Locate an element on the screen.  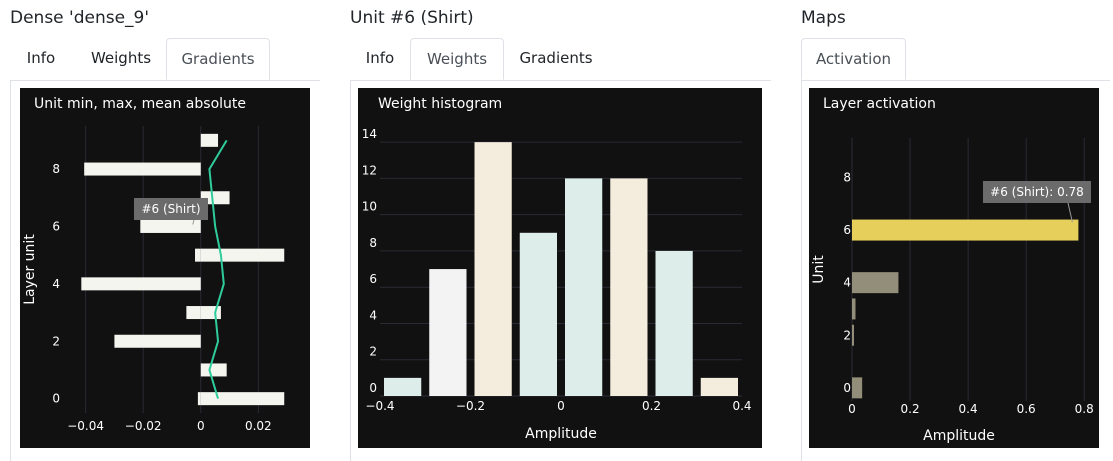
y-axis-label: Unit is located at coordinates (819, 269).